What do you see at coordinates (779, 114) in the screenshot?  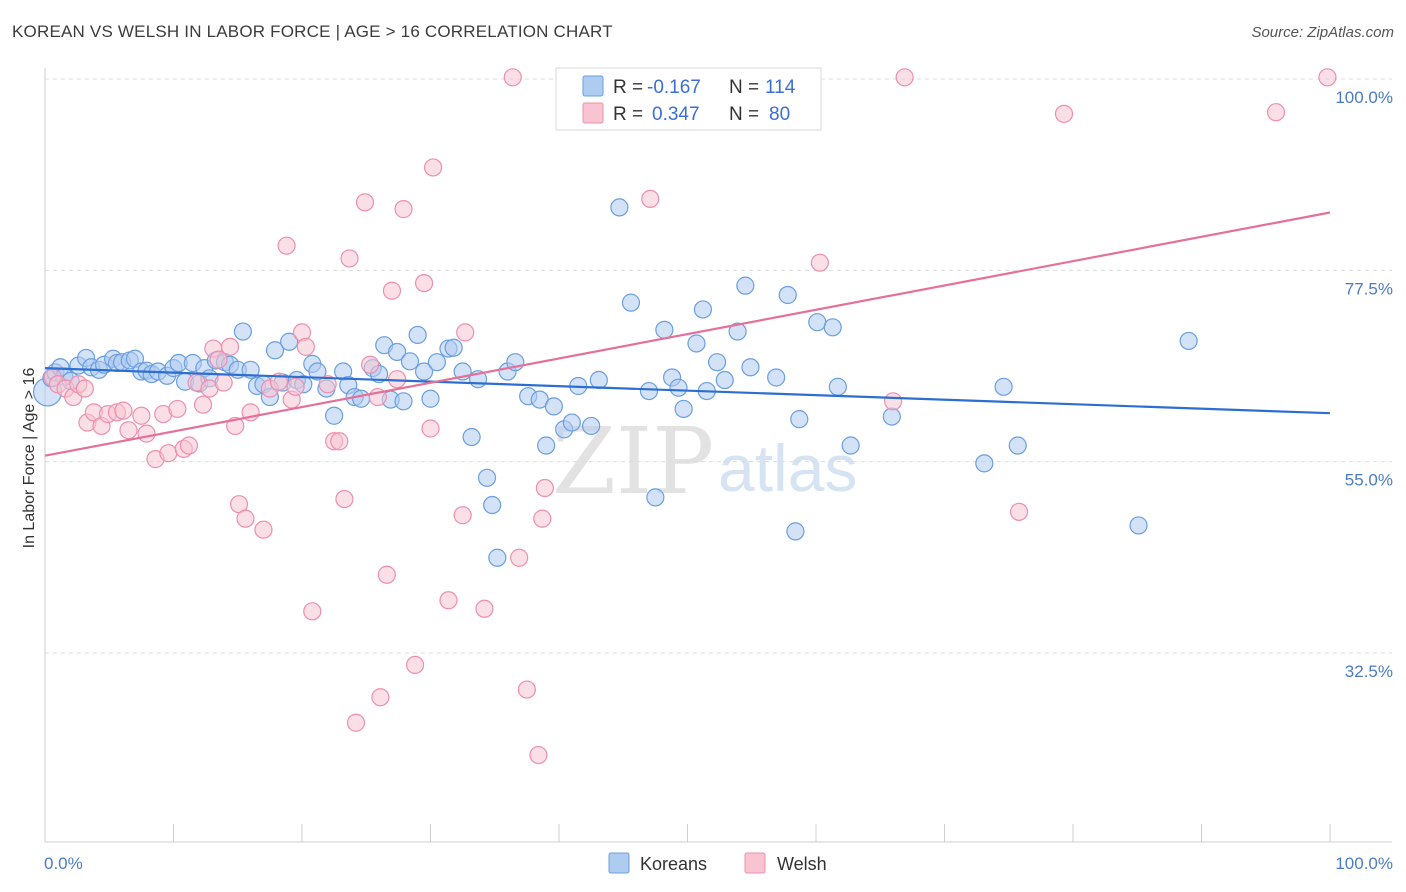 I see `legend-n-value-welsh: 80` at bounding box center [779, 114].